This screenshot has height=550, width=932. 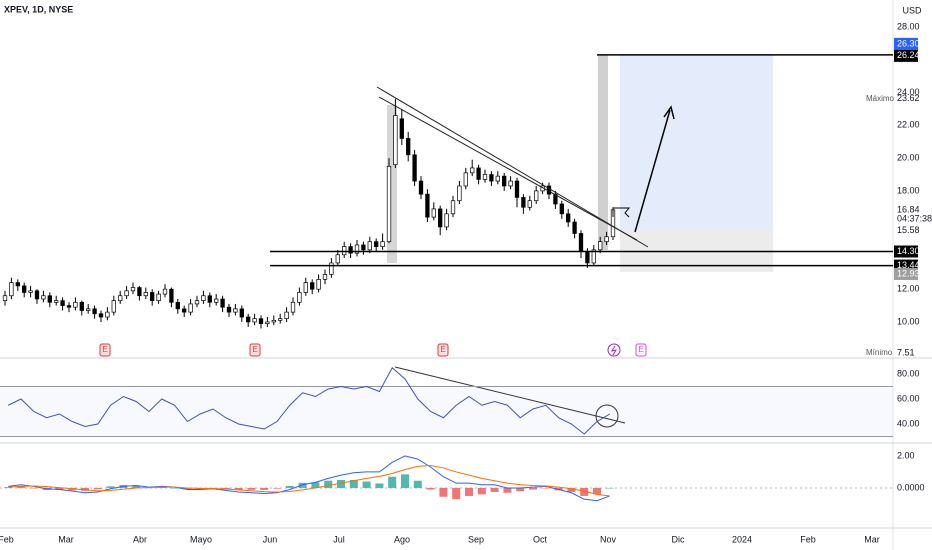 What do you see at coordinates (540, 539) in the screenshot?
I see `x-tick-label: Oct` at bounding box center [540, 539].